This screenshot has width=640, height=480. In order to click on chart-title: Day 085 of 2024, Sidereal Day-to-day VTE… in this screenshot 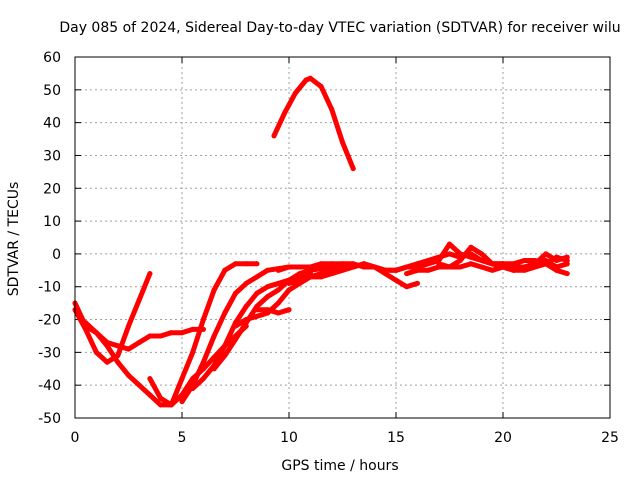, I will do `click(339, 28)`.